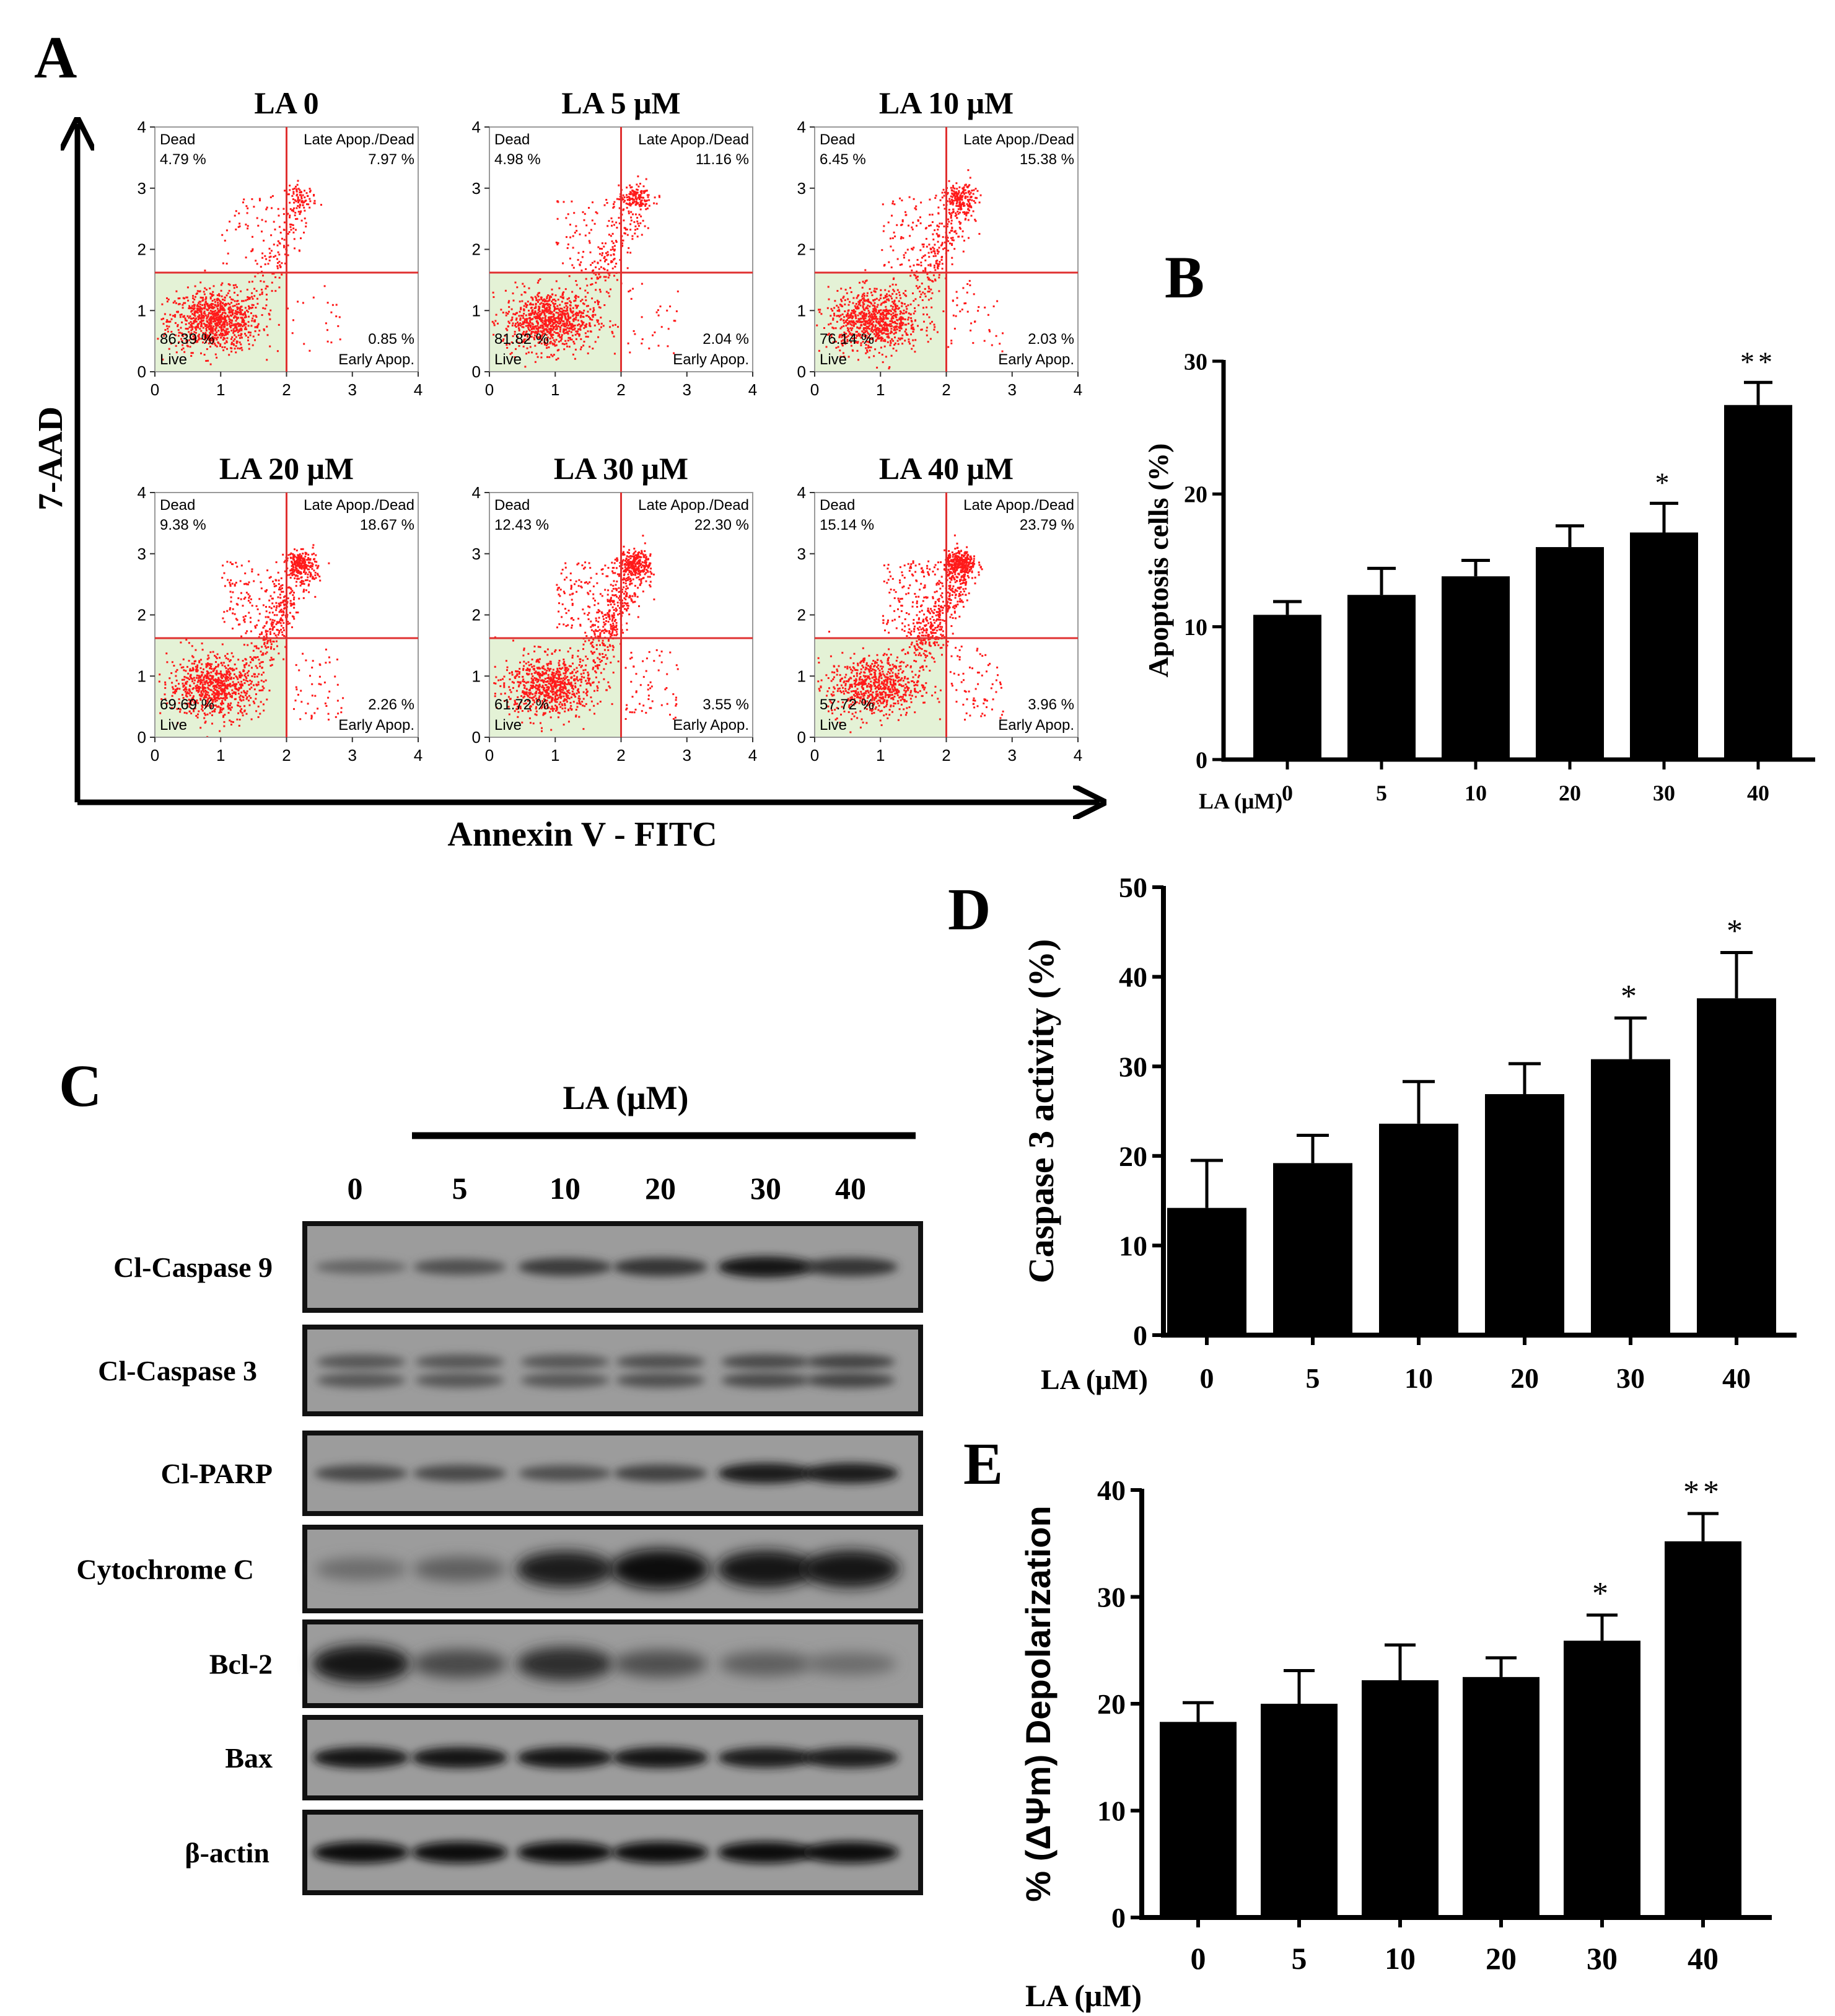  What do you see at coordinates (1133, 1066) in the screenshot?
I see `y-tick-label: 30` at bounding box center [1133, 1066].